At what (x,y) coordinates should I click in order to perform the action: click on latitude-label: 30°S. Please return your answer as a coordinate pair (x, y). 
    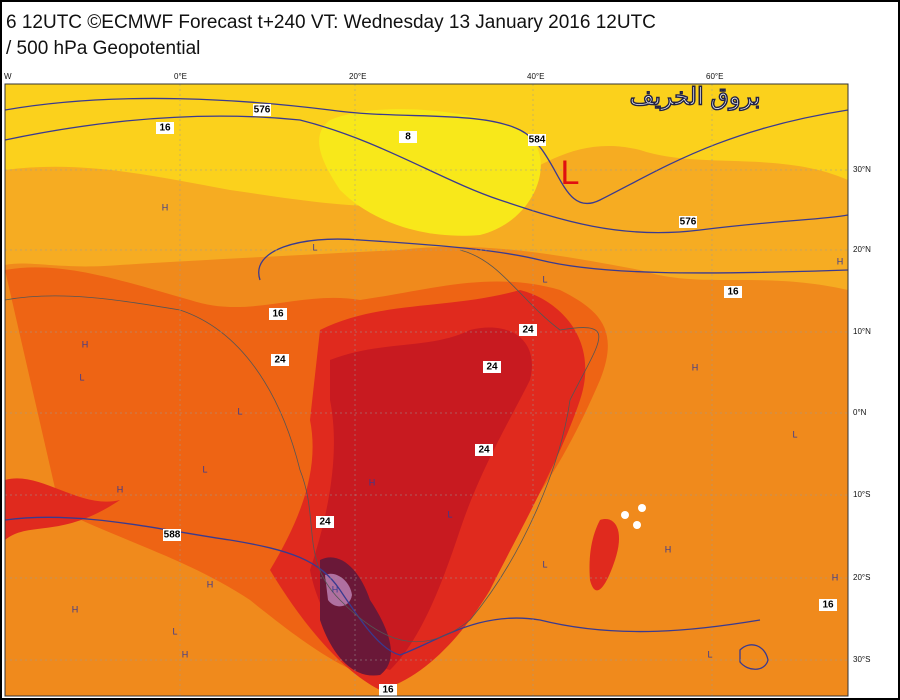
    Looking at the image, I should click on (861, 659).